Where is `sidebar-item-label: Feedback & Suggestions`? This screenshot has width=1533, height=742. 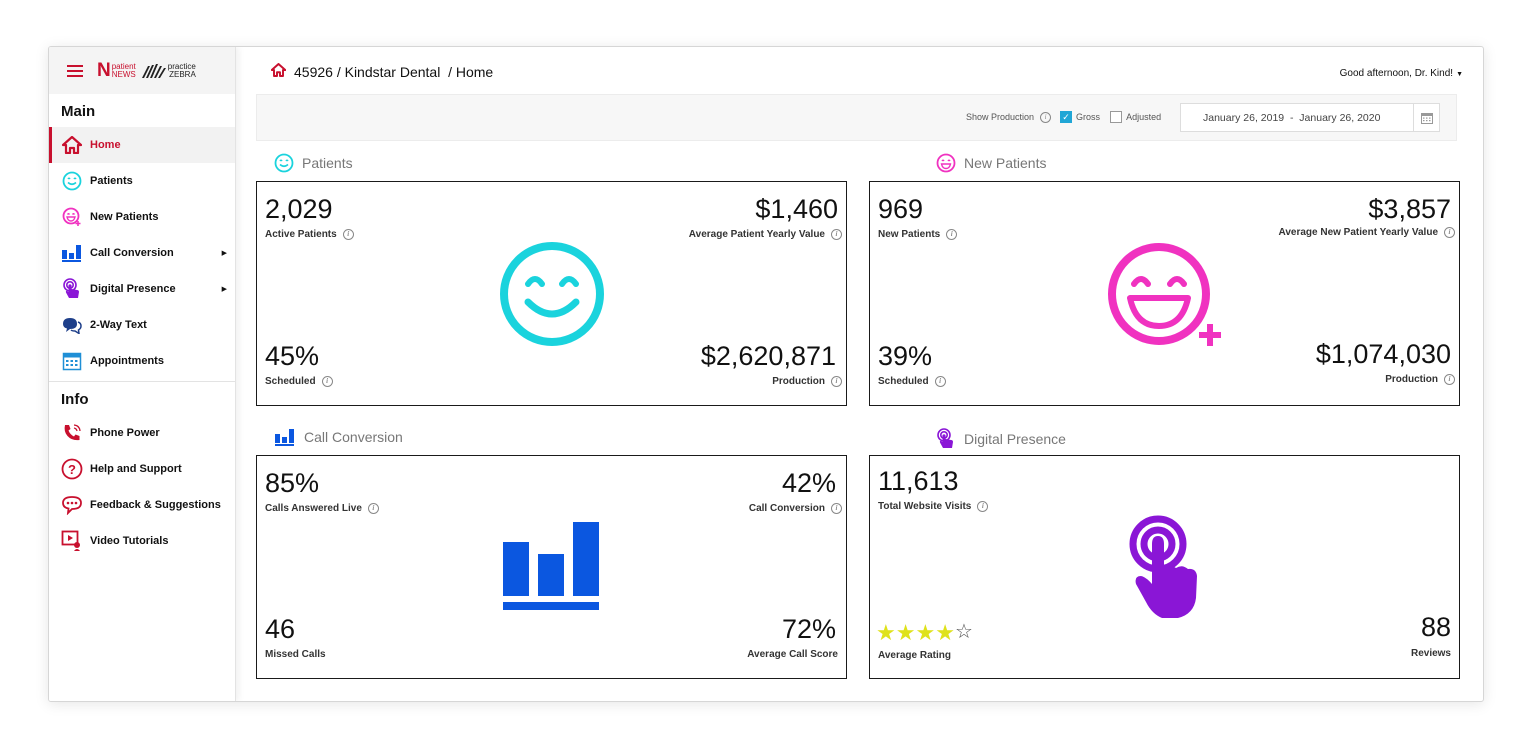 sidebar-item-label: Feedback & Suggestions is located at coordinates (155, 505).